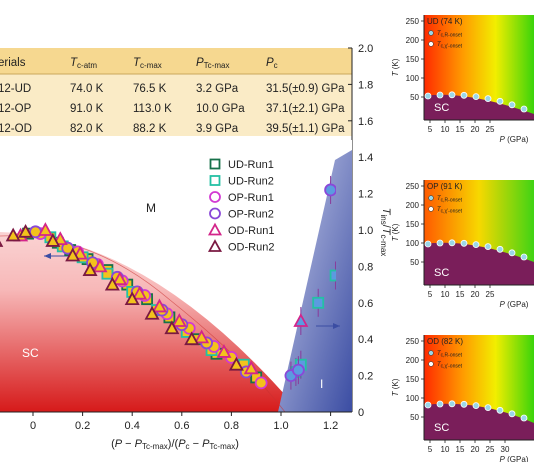 This screenshot has height=462, width=534. Describe the element at coordinates (215, 229) in the screenshot. I see `legend-marker-od-run1` at that location.